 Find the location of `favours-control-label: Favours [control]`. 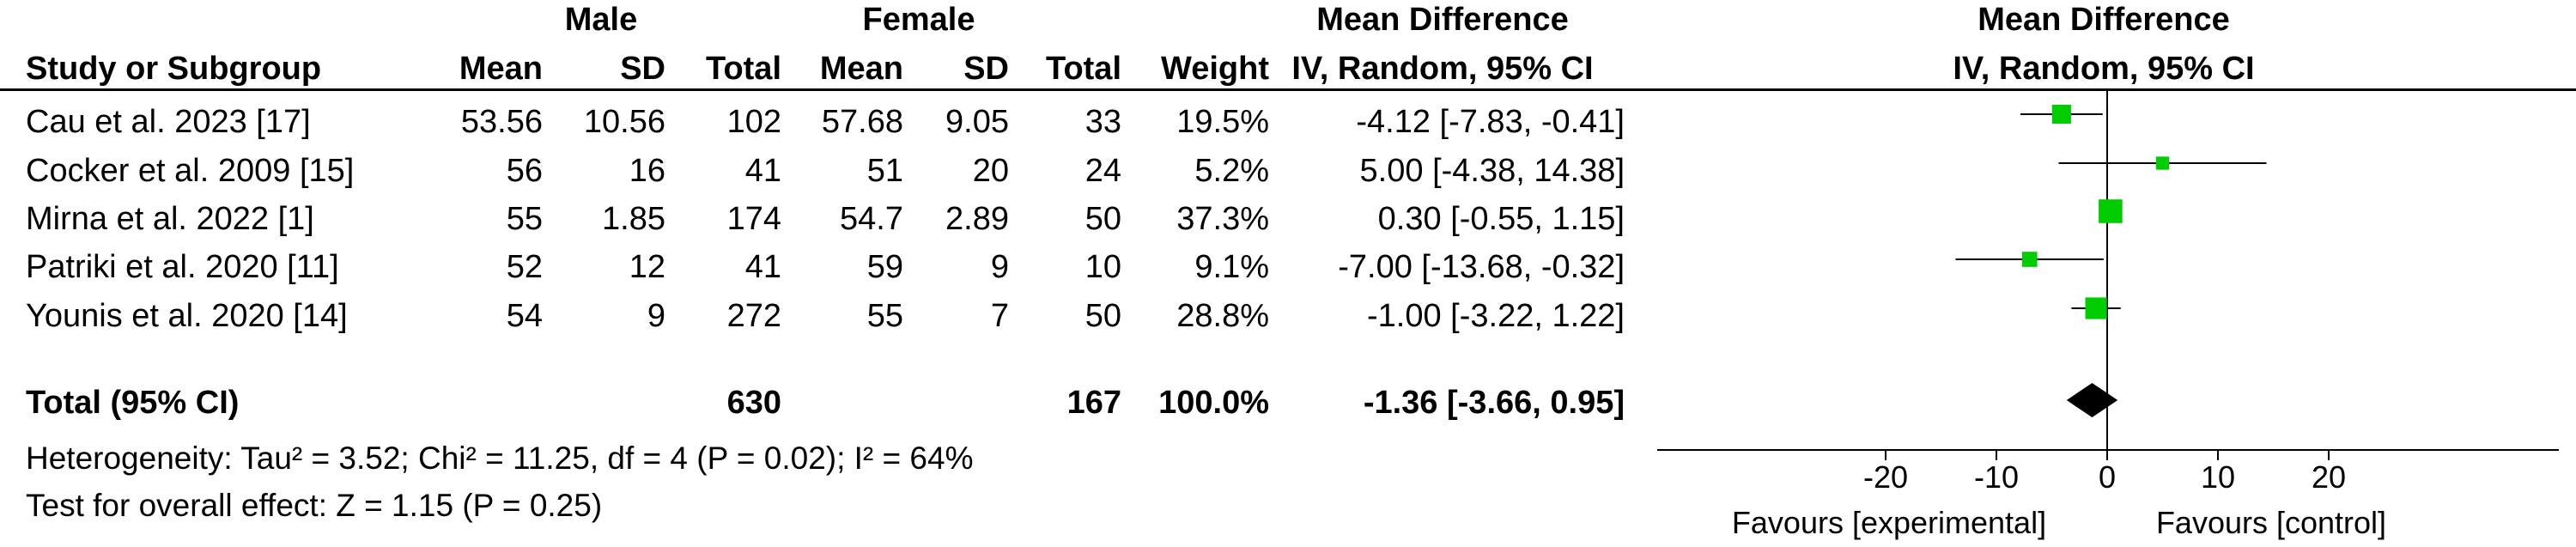

favours-control-label: Favours [control] is located at coordinates (2271, 522).